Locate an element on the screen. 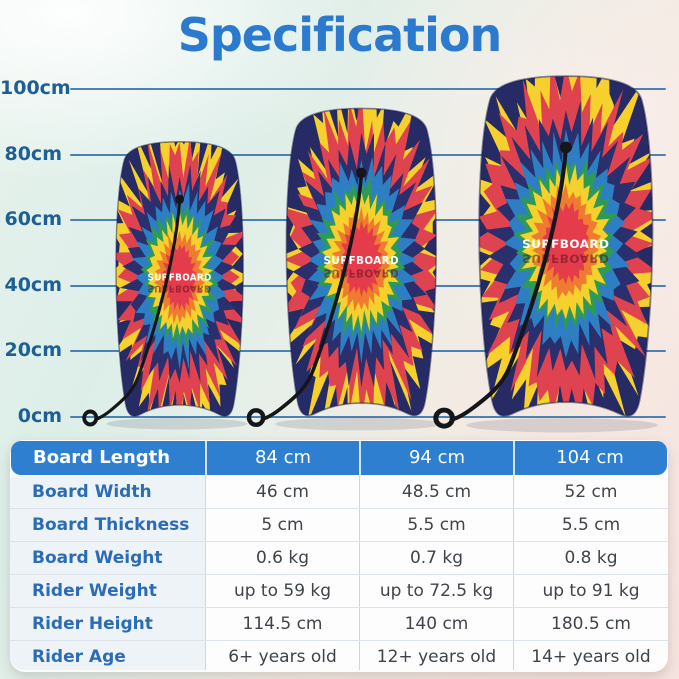  row-value: up to 72.5 kg is located at coordinates (436, 591).